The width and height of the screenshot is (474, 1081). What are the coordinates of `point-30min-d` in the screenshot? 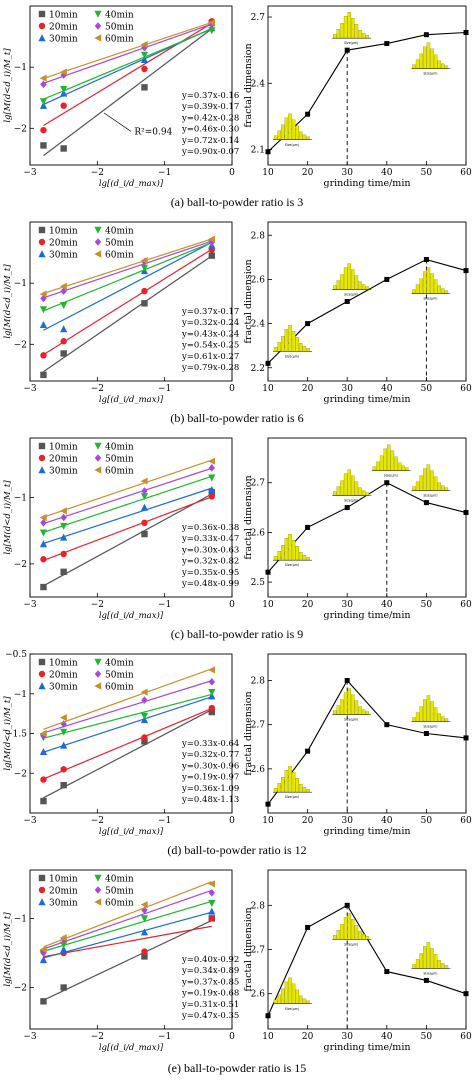 It's located at (43, 751).